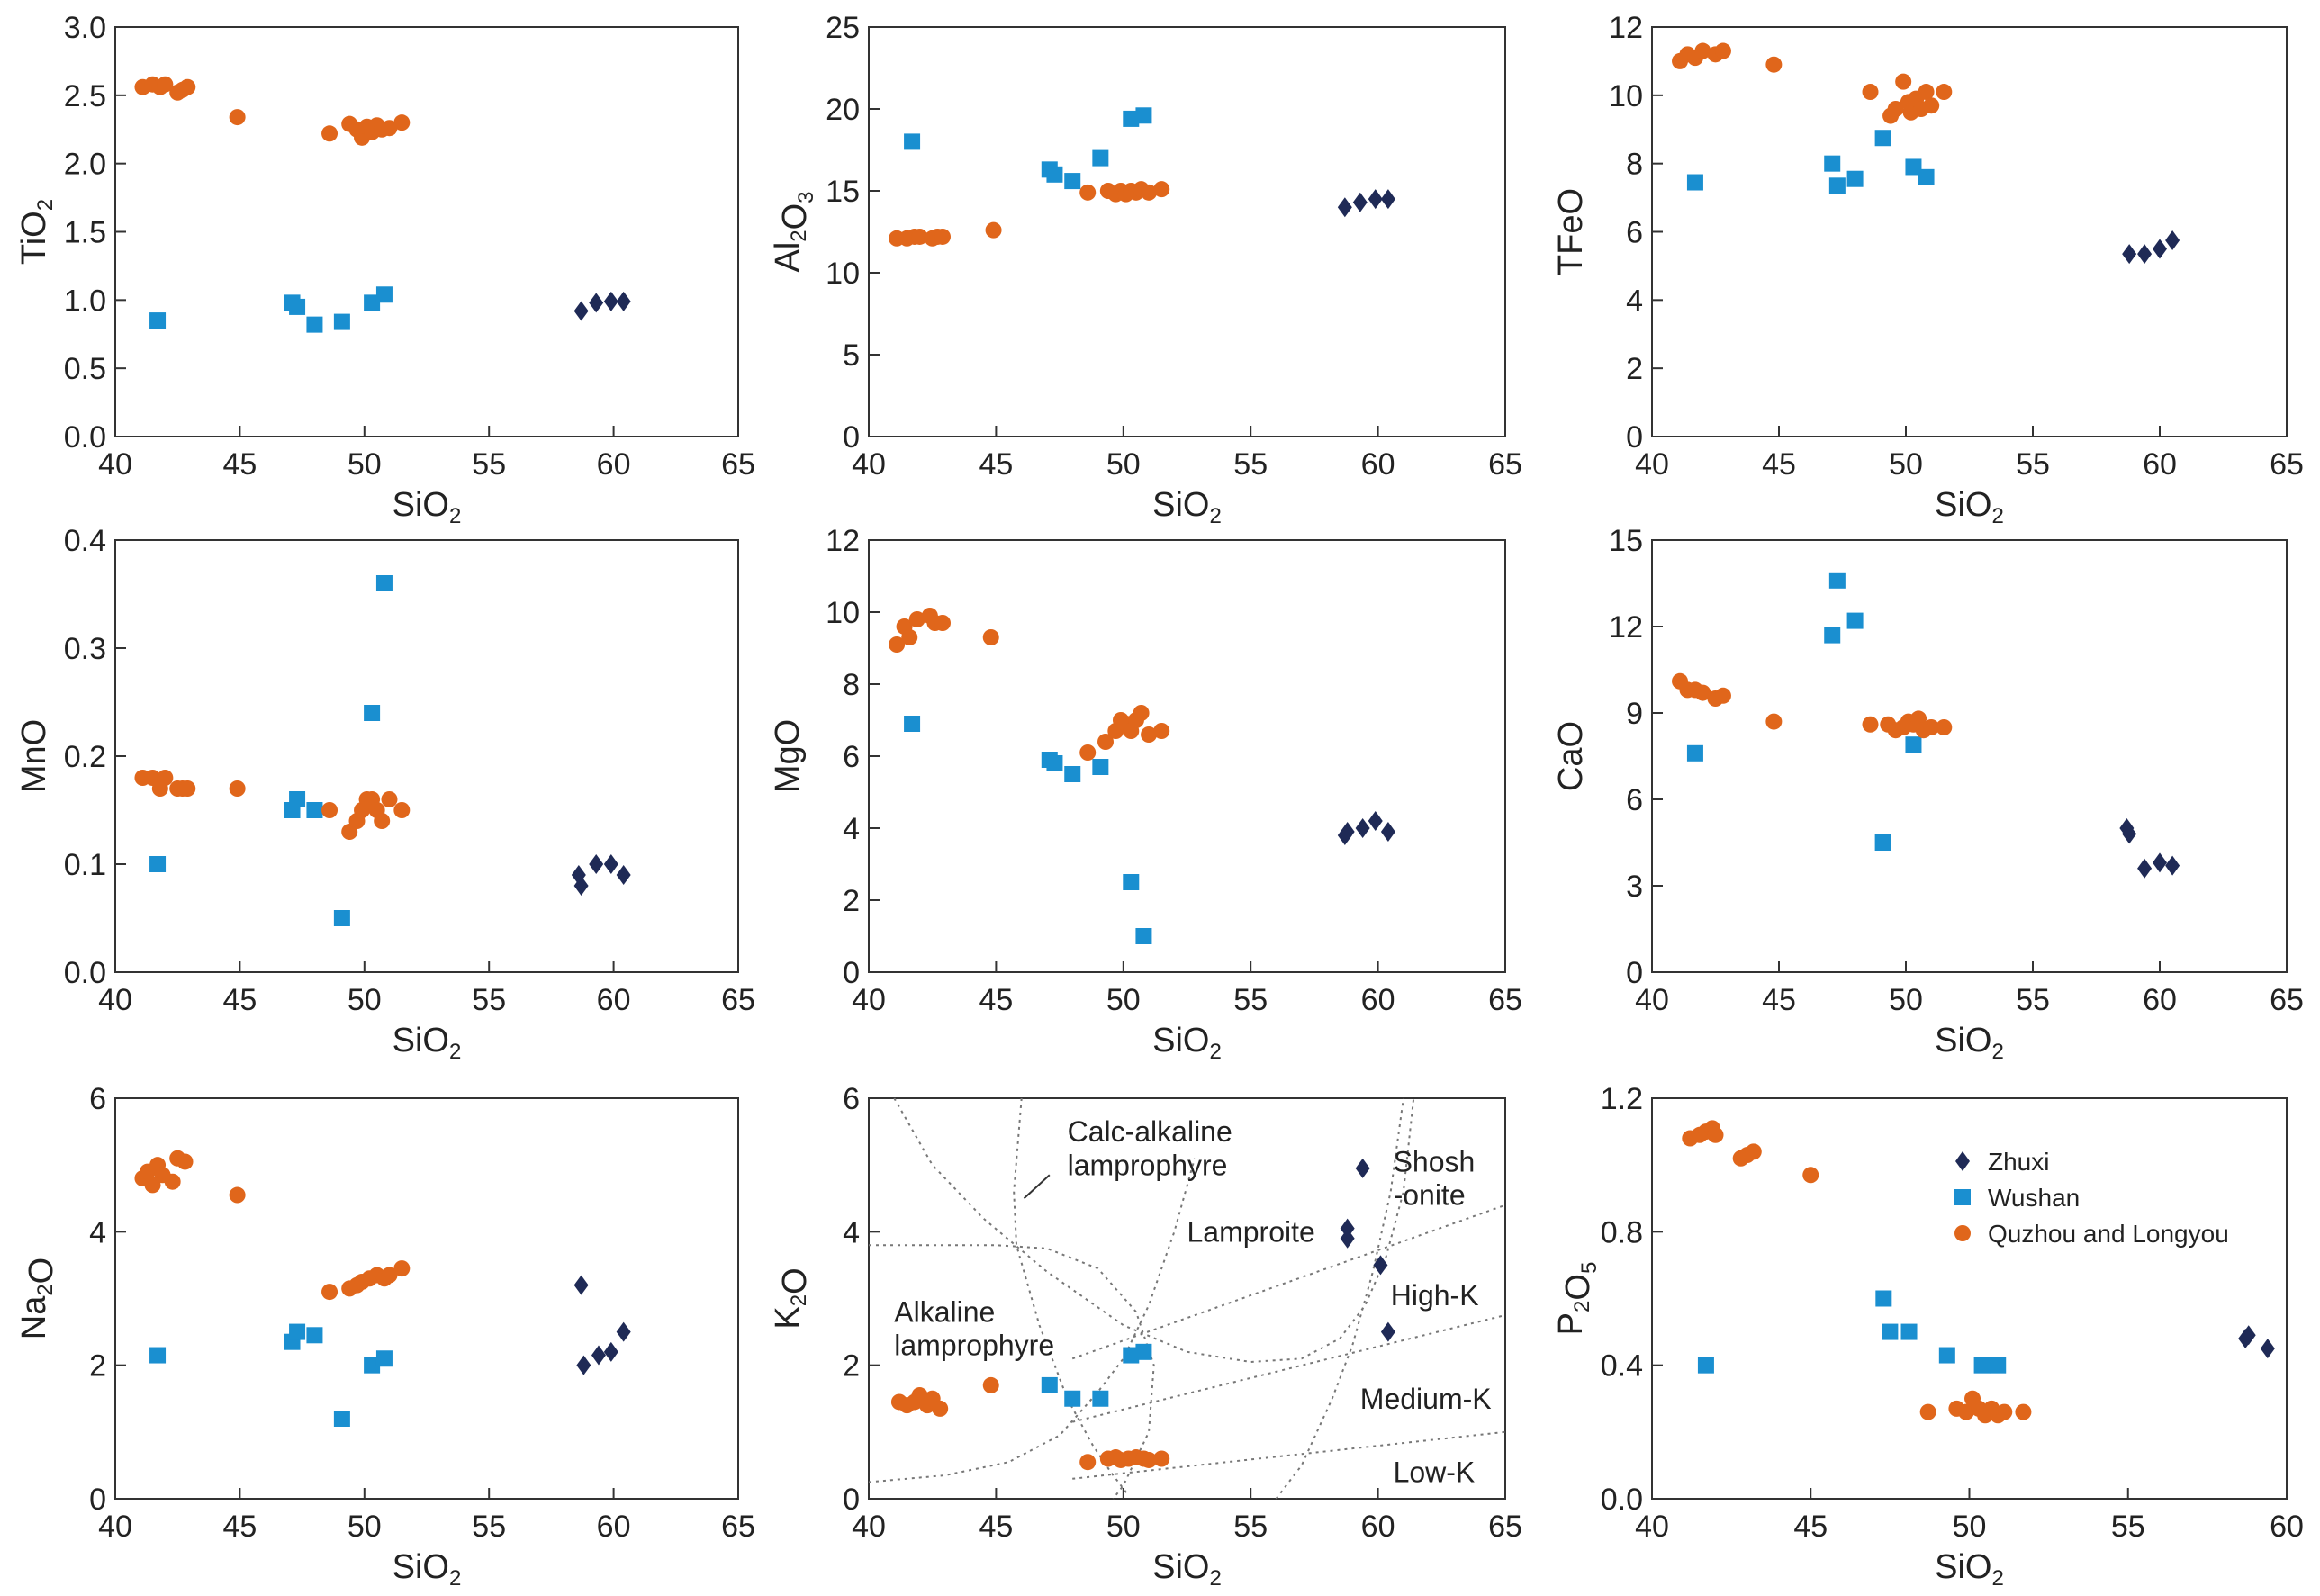 The height and width of the screenshot is (1596, 2320). Describe the element at coordinates (852, 355) in the screenshot. I see `y-tick-label: 5` at that location.